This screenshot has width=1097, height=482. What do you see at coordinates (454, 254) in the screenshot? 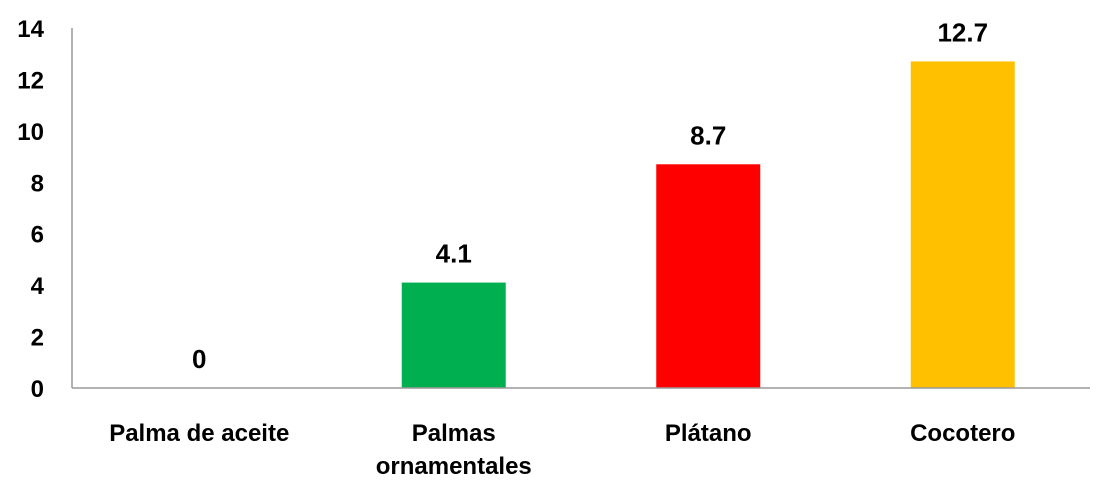
I see `data-label-1: 4.1` at bounding box center [454, 254].